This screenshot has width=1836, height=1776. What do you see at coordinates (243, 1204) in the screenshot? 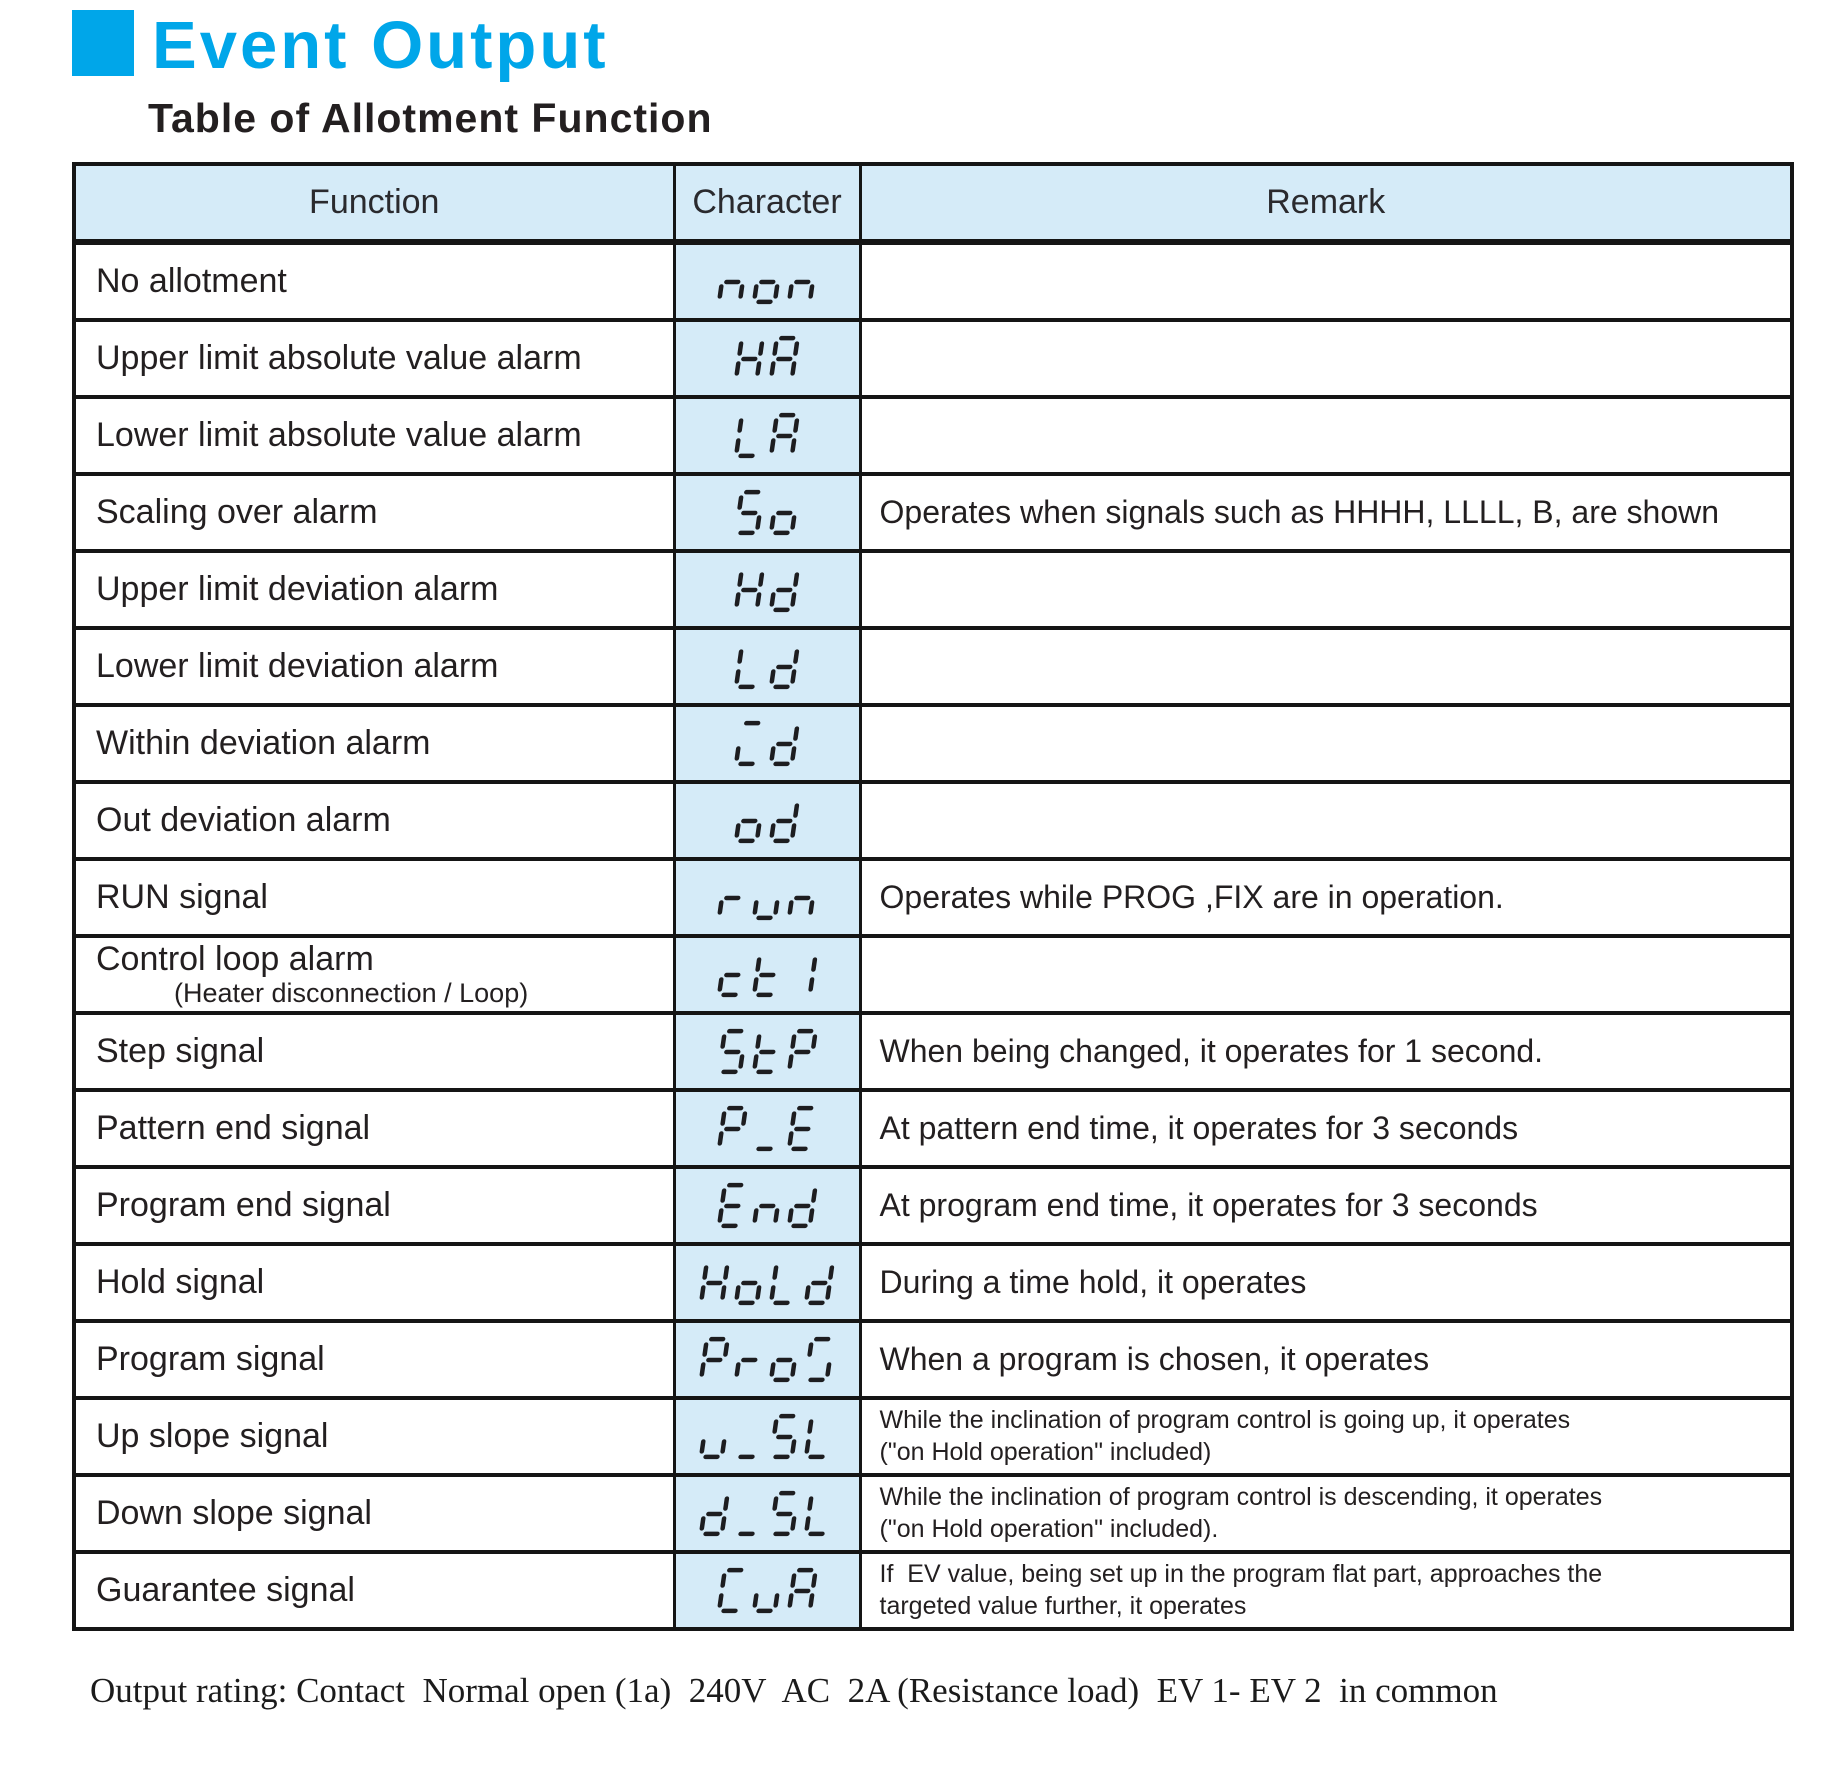
I see `function-label: Program end signal` at bounding box center [243, 1204].